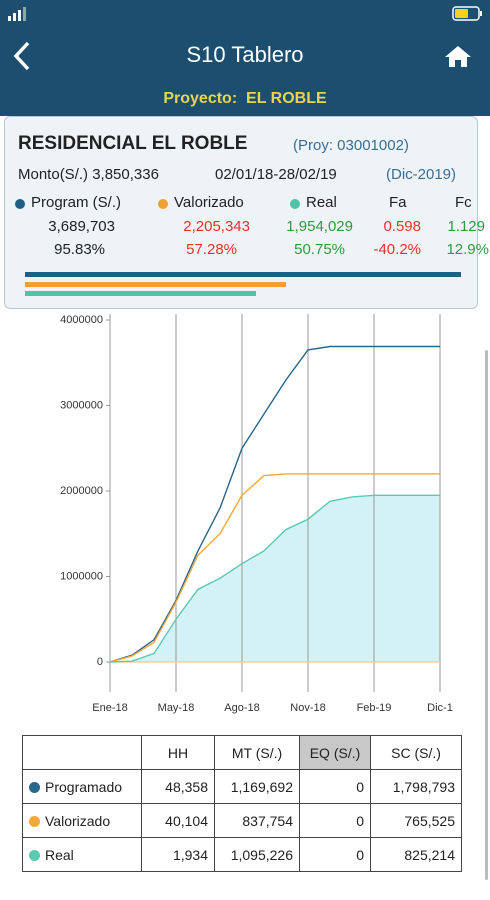  I want to click on column-value: 1.129, so click(466, 226).